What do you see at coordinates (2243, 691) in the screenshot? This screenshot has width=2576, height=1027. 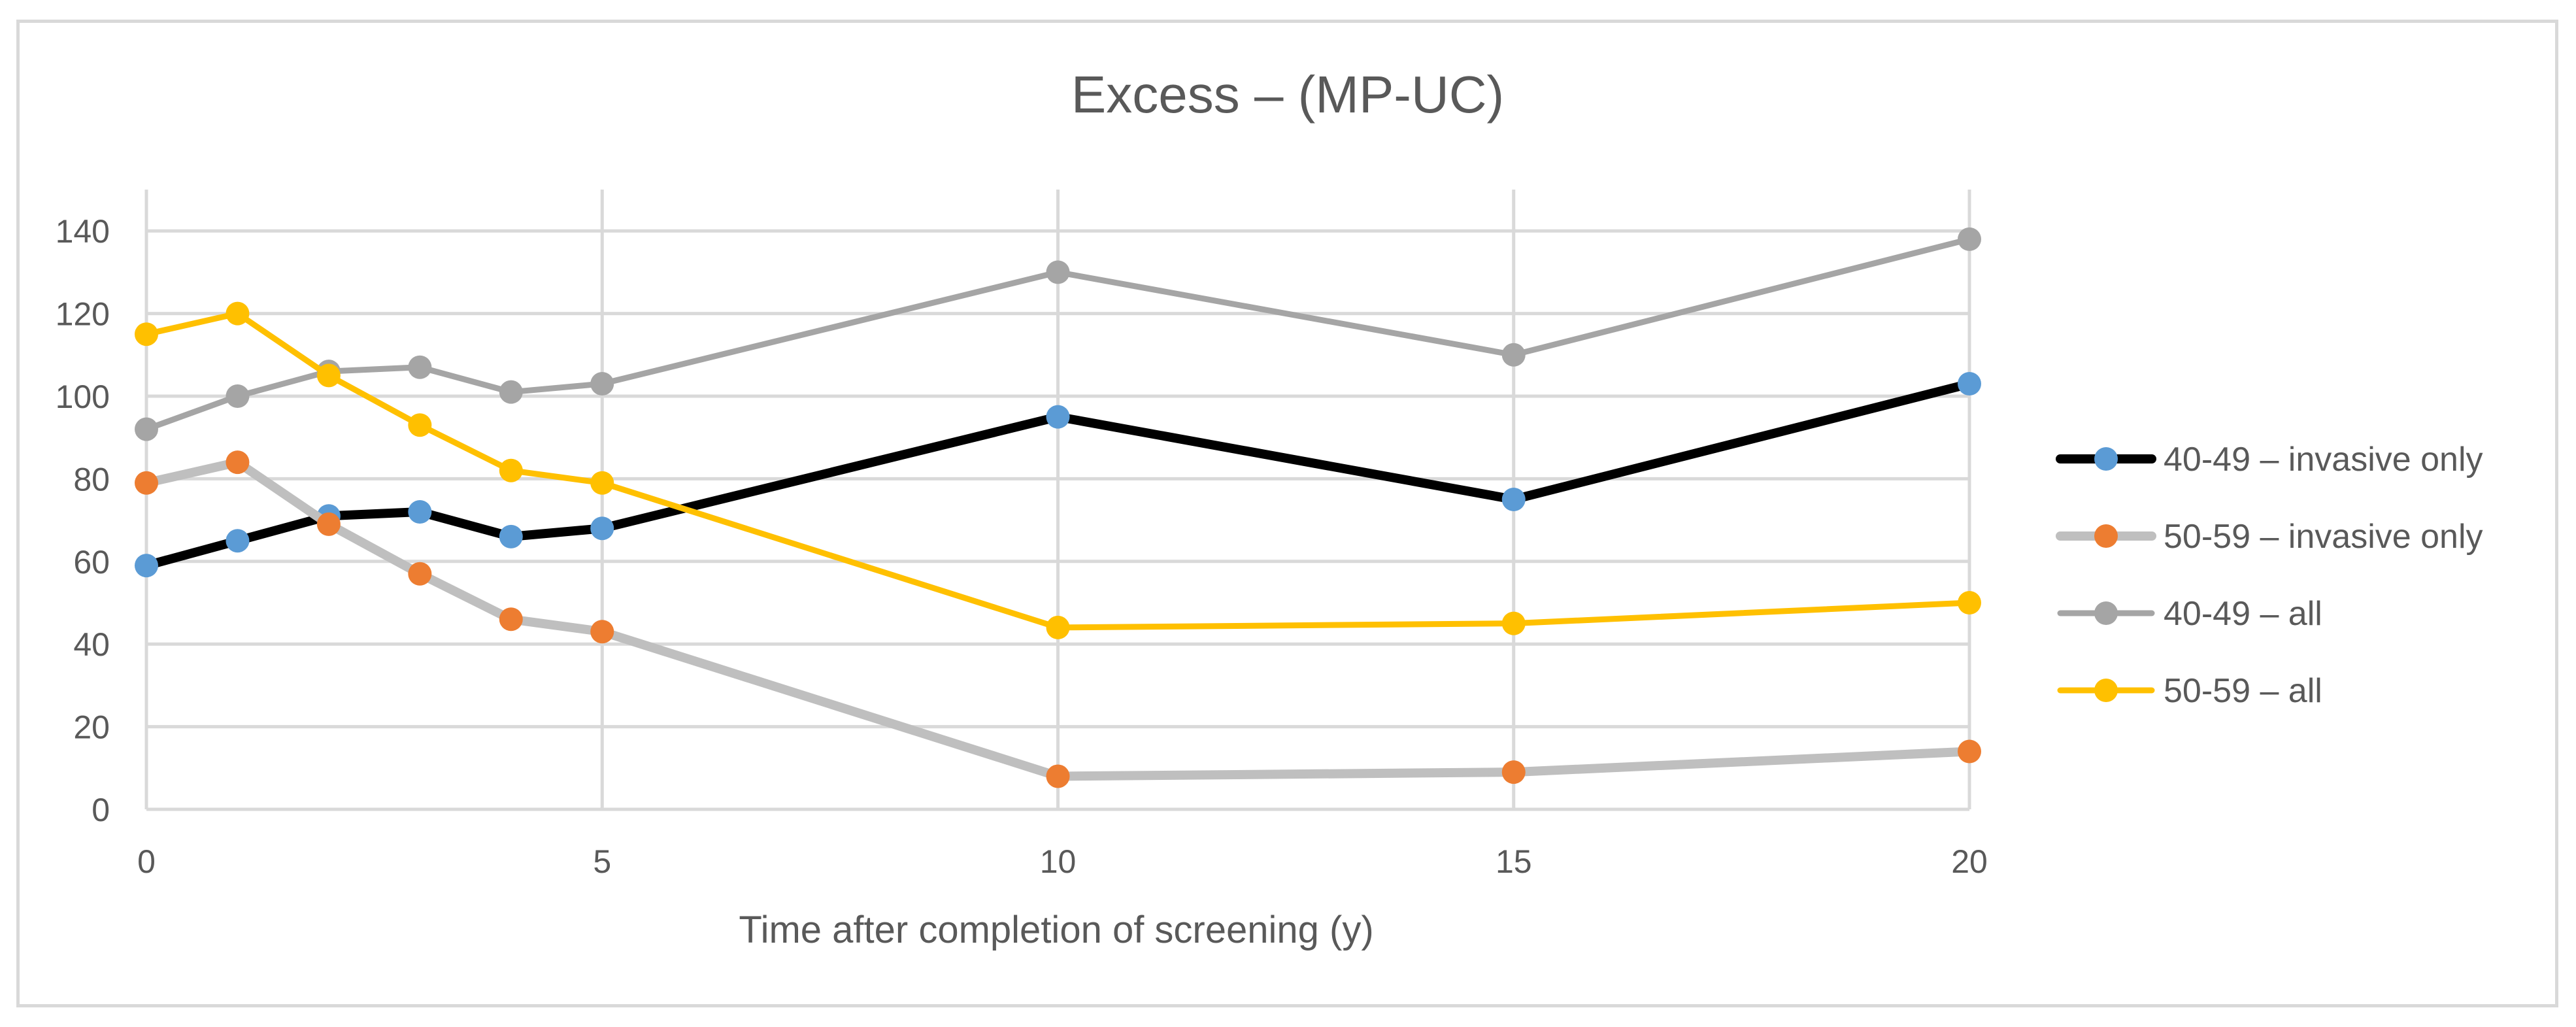 I see `legend-label-4: 50-59 – all` at bounding box center [2243, 691].